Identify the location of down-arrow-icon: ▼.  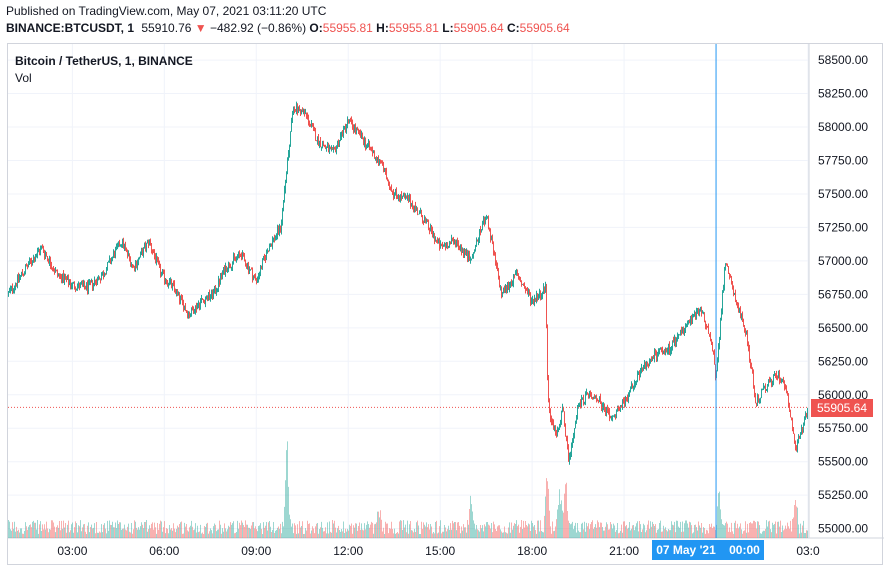
(200, 28).